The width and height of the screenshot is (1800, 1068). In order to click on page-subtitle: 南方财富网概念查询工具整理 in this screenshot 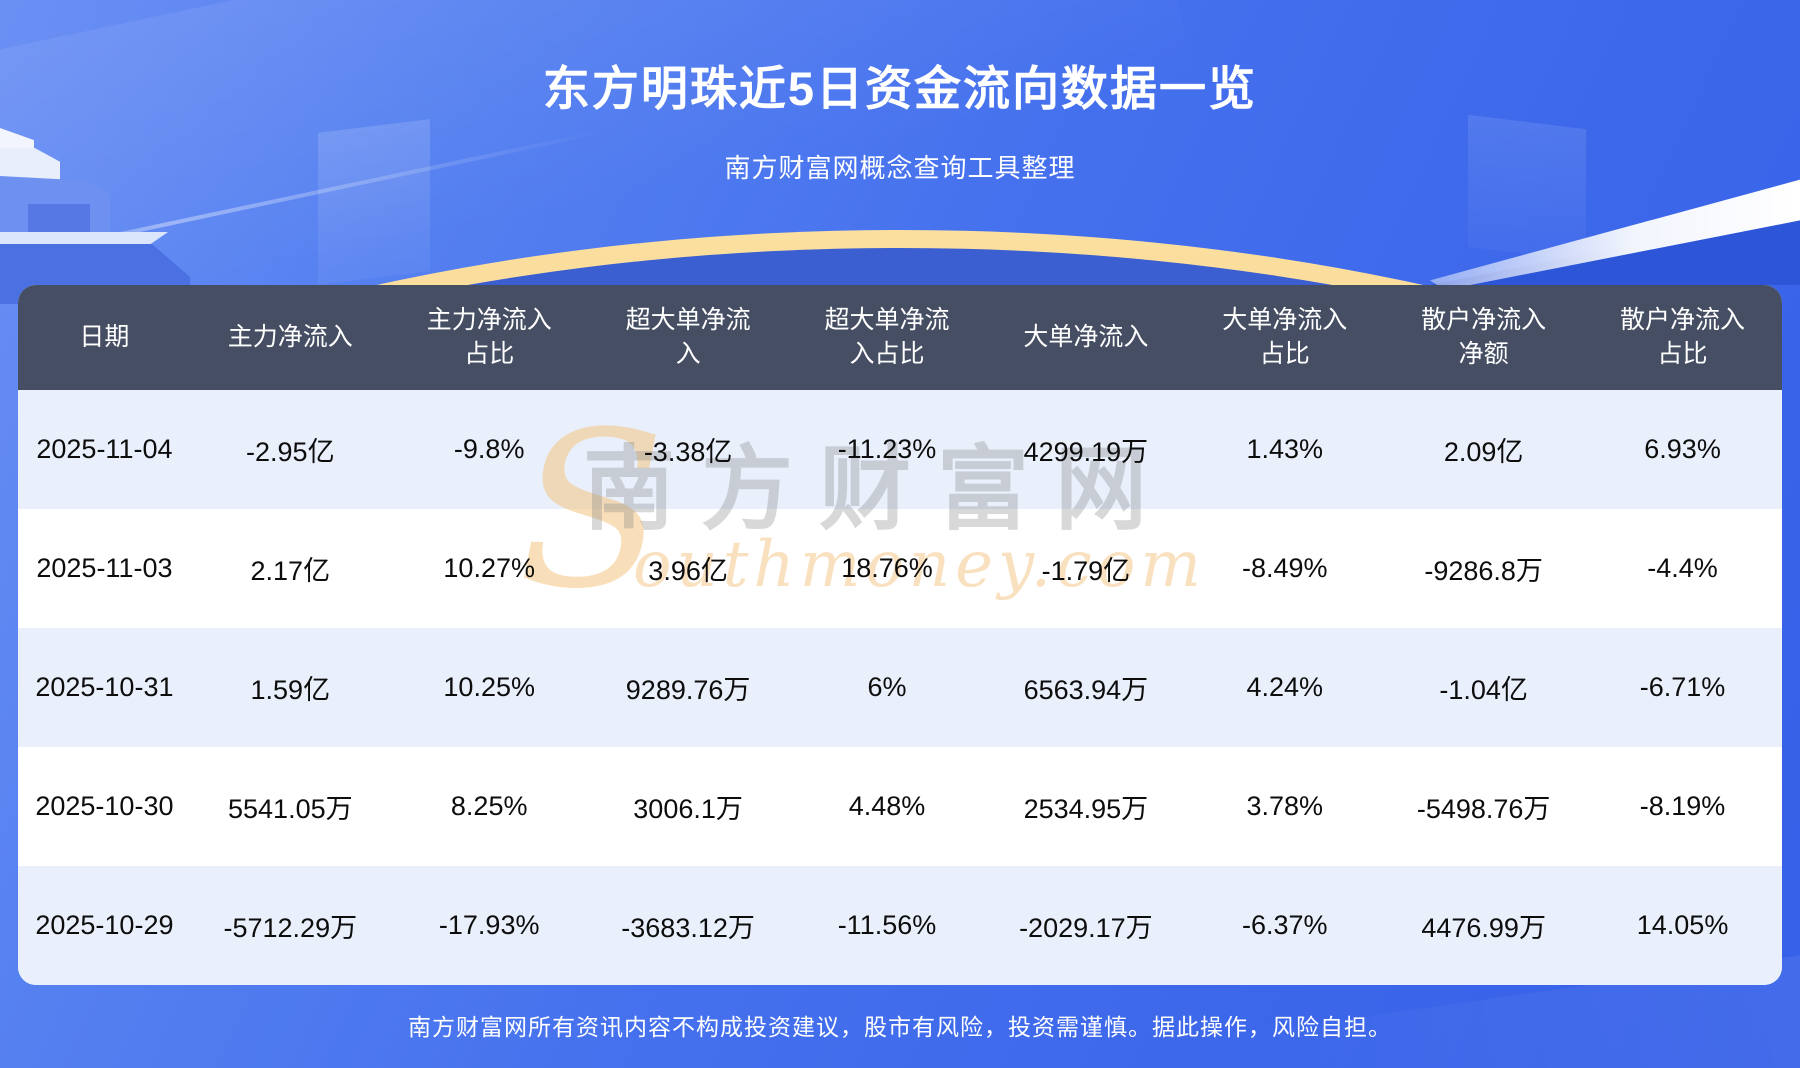, I will do `click(900, 168)`.